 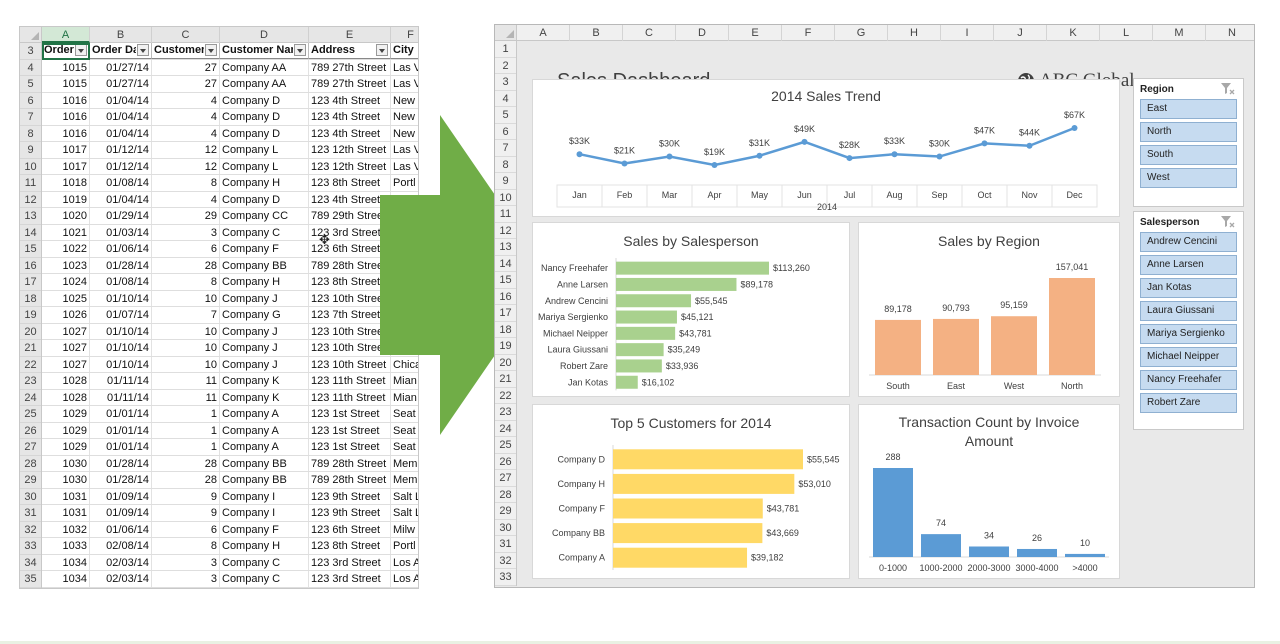 What do you see at coordinates (264, 546) in the screenshot?
I see `table-cell: Company H` at bounding box center [264, 546].